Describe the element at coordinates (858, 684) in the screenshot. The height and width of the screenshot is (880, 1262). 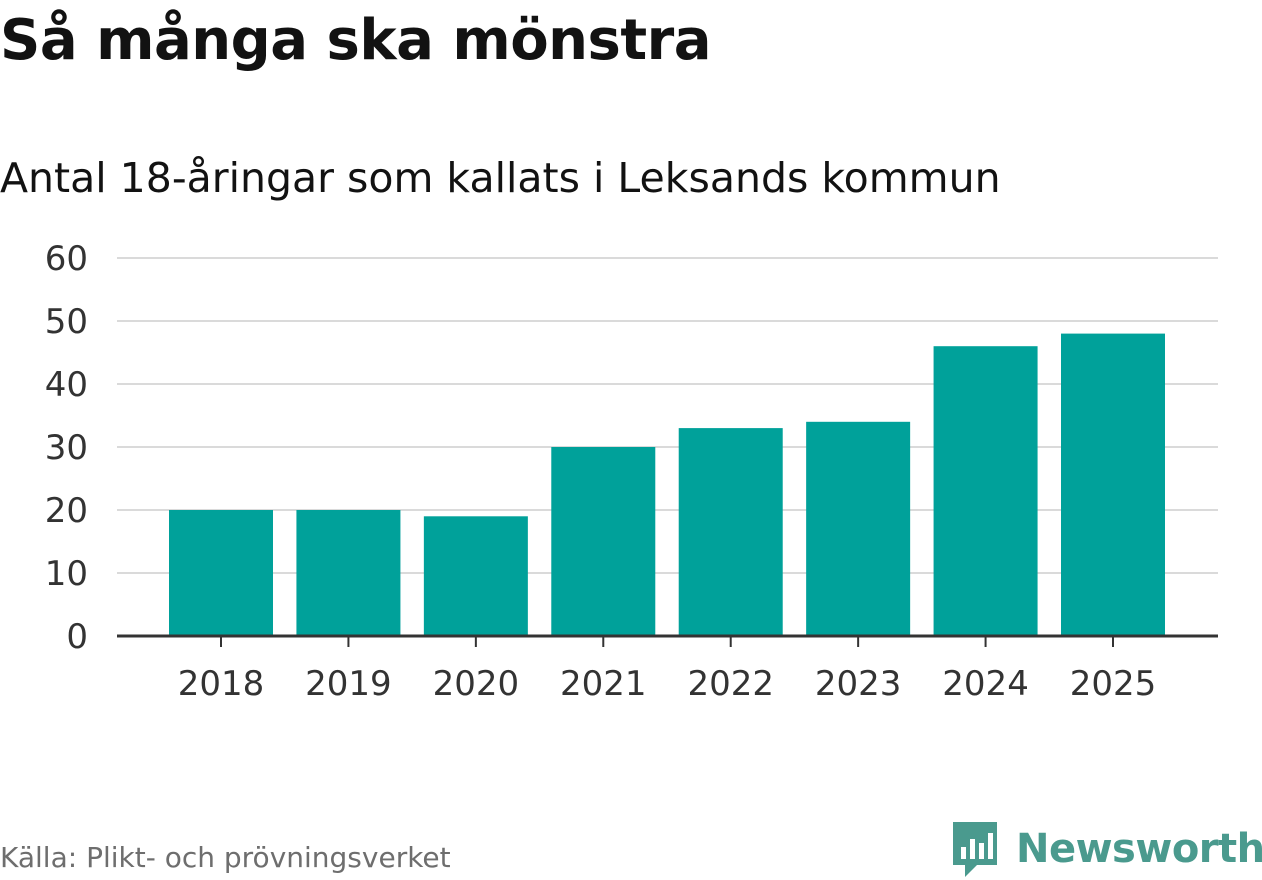
I see `x-tick-label: 2023` at that location.